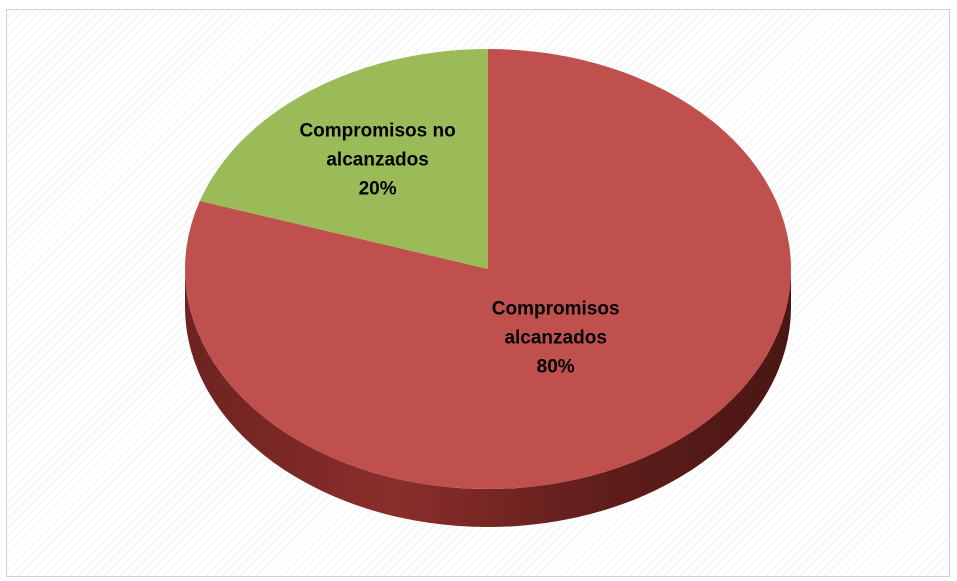 This screenshot has width=957, height=581. What do you see at coordinates (556, 367) in the screenshot?
I see `slice-percent-label: 80%` at bounding box center [556, 367].